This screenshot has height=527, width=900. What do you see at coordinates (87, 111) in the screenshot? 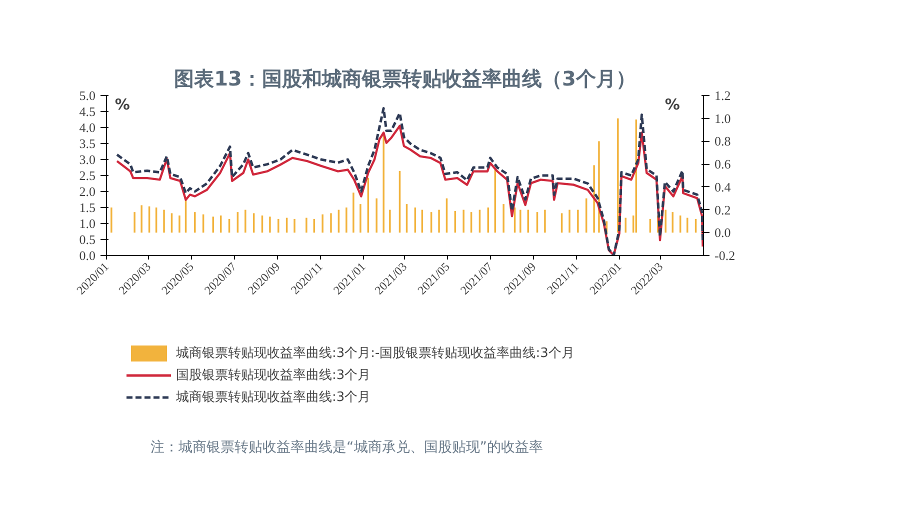
I see `y-tick-label: 4.5` at bounding box center [87, 111].